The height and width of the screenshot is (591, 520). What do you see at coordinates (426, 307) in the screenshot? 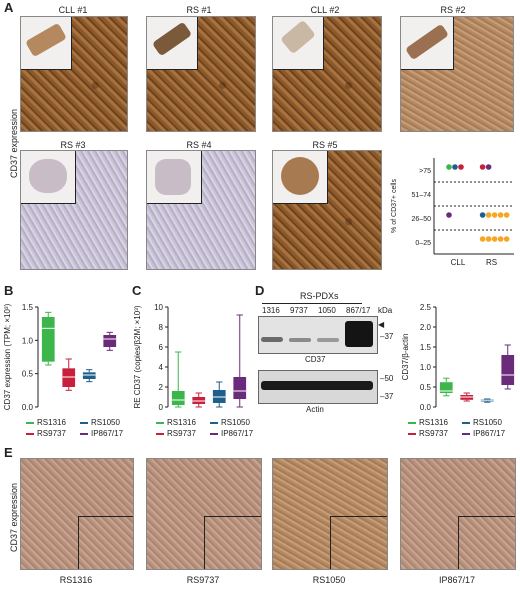
I see `y-tick-label: 2.5` at bounding box center [426, 307].